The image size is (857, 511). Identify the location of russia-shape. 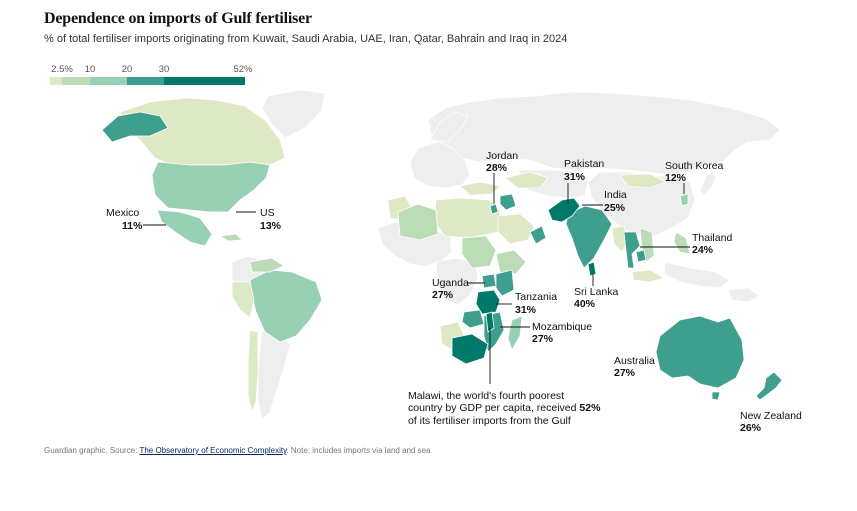
(604, 133).